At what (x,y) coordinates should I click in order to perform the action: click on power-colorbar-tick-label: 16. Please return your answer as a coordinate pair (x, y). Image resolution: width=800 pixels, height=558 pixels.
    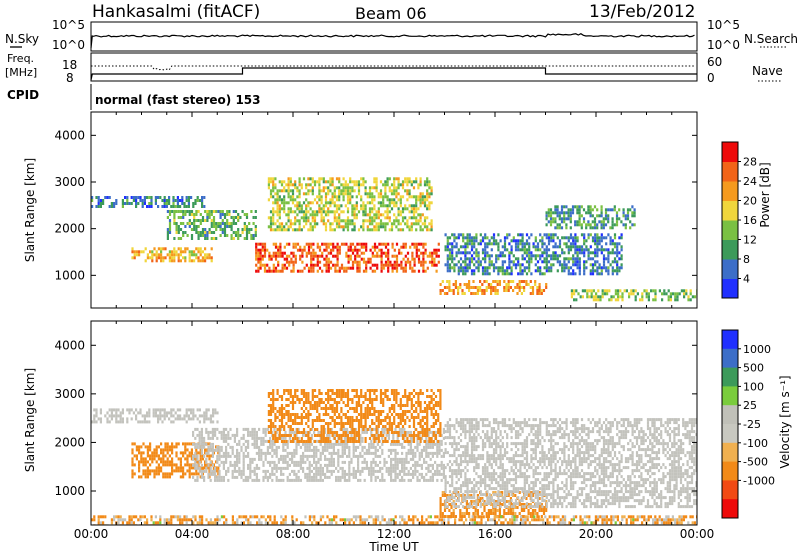
    Looking at the image, I should click on (750, 220).